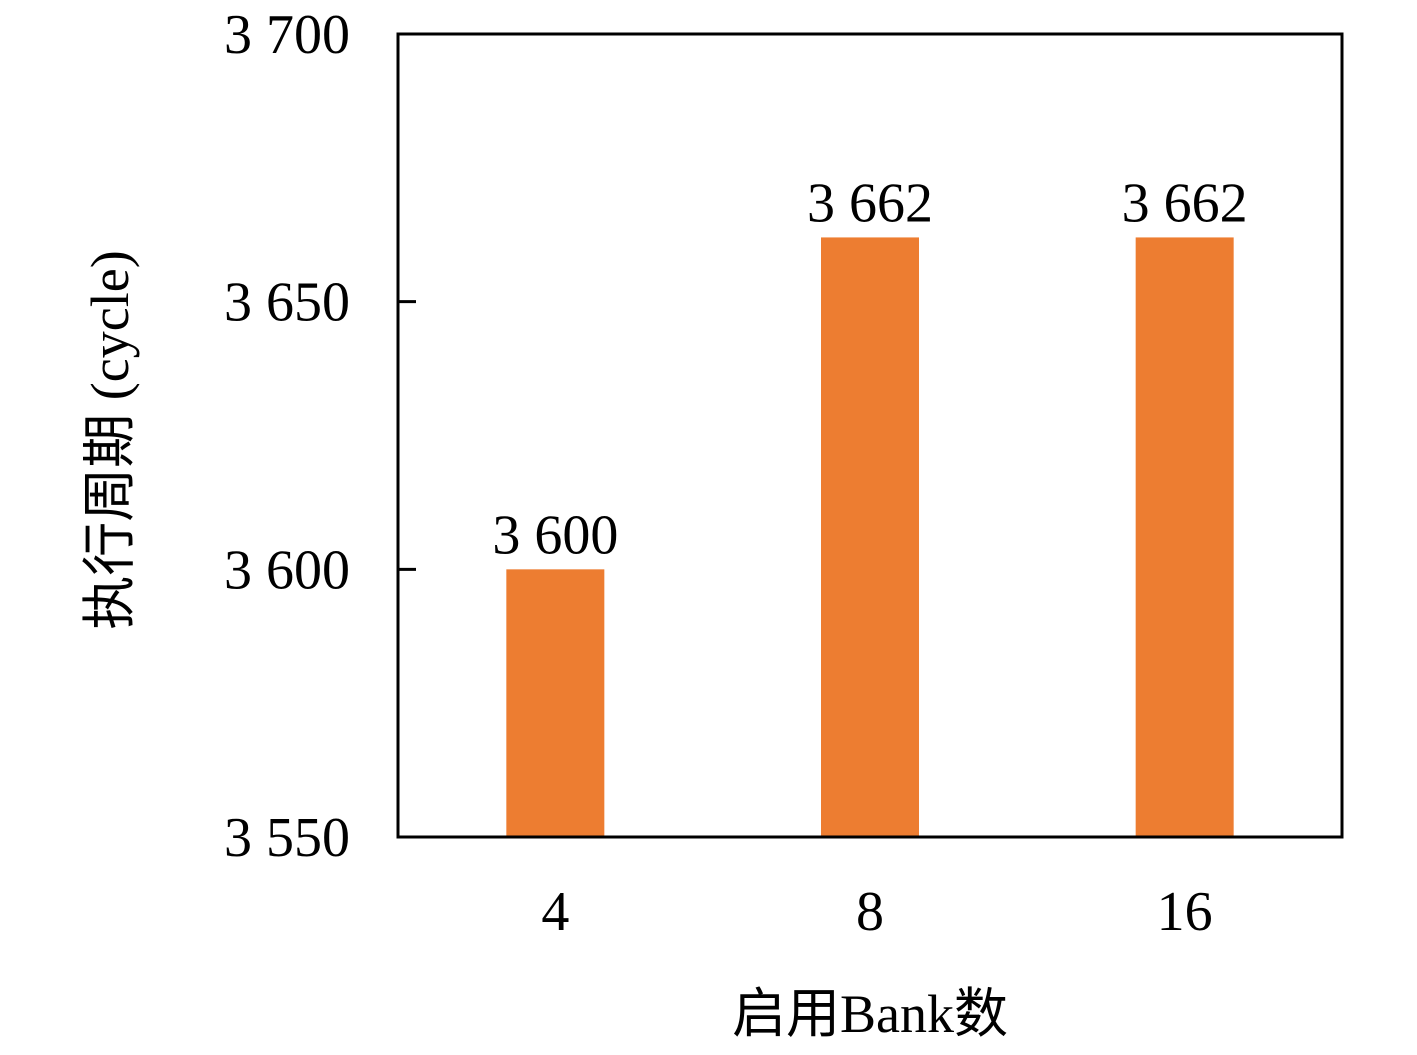 The height and width of the screenshot is (1055, 1417). I want to click on y-tick-label-3700: 3 700, so click(287, 35).